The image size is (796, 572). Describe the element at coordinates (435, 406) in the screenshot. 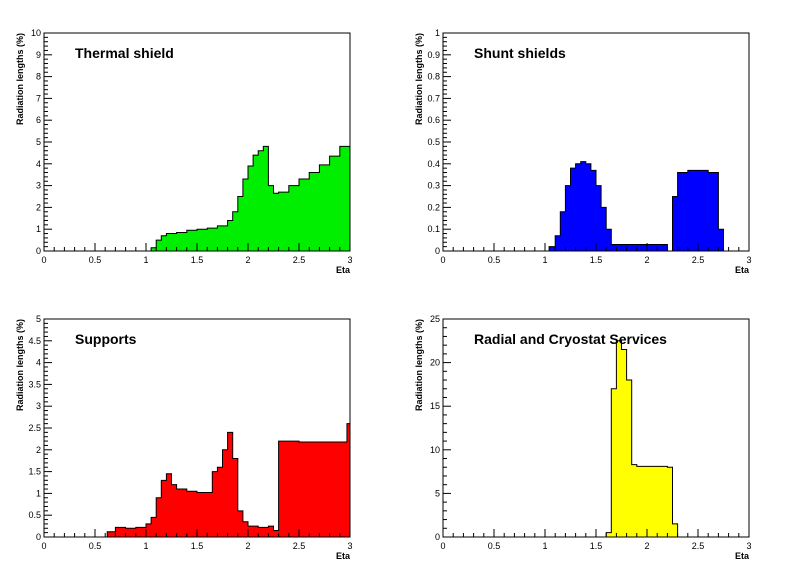

I see `y-tick-label: 15` at that location.